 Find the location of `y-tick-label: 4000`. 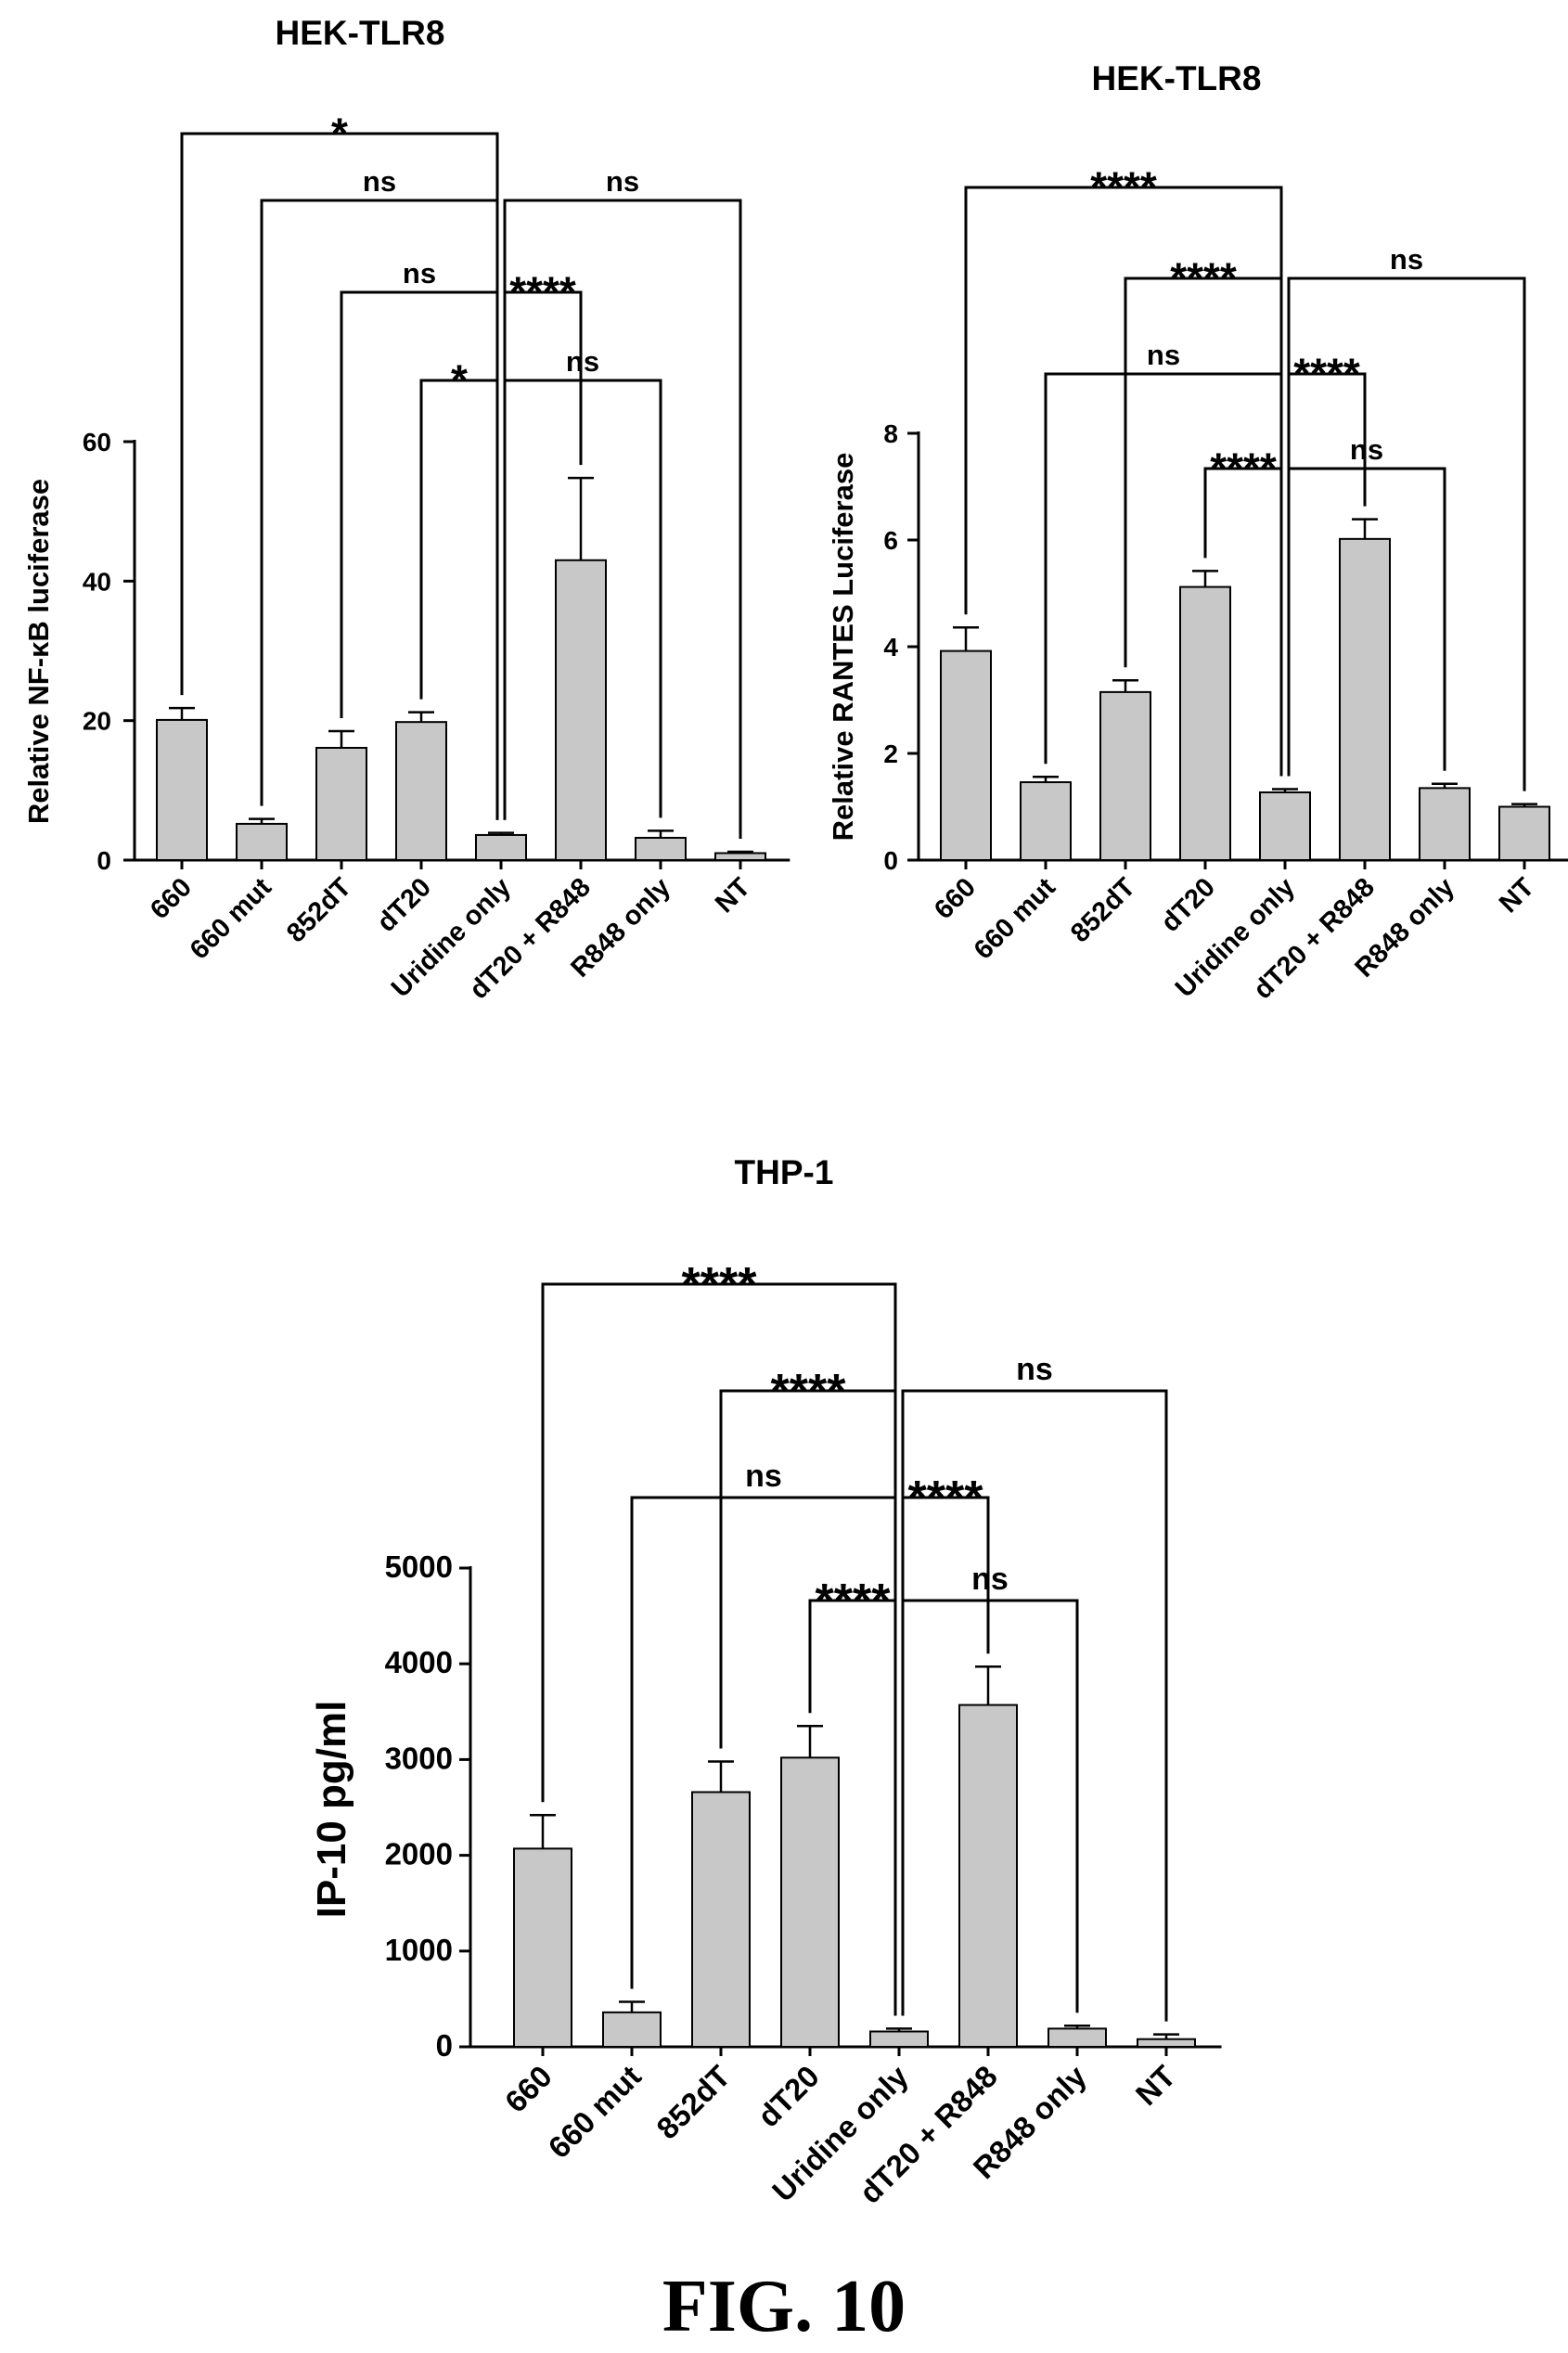

y-tick-label: 4000 is located at coordinates (419, 1662).